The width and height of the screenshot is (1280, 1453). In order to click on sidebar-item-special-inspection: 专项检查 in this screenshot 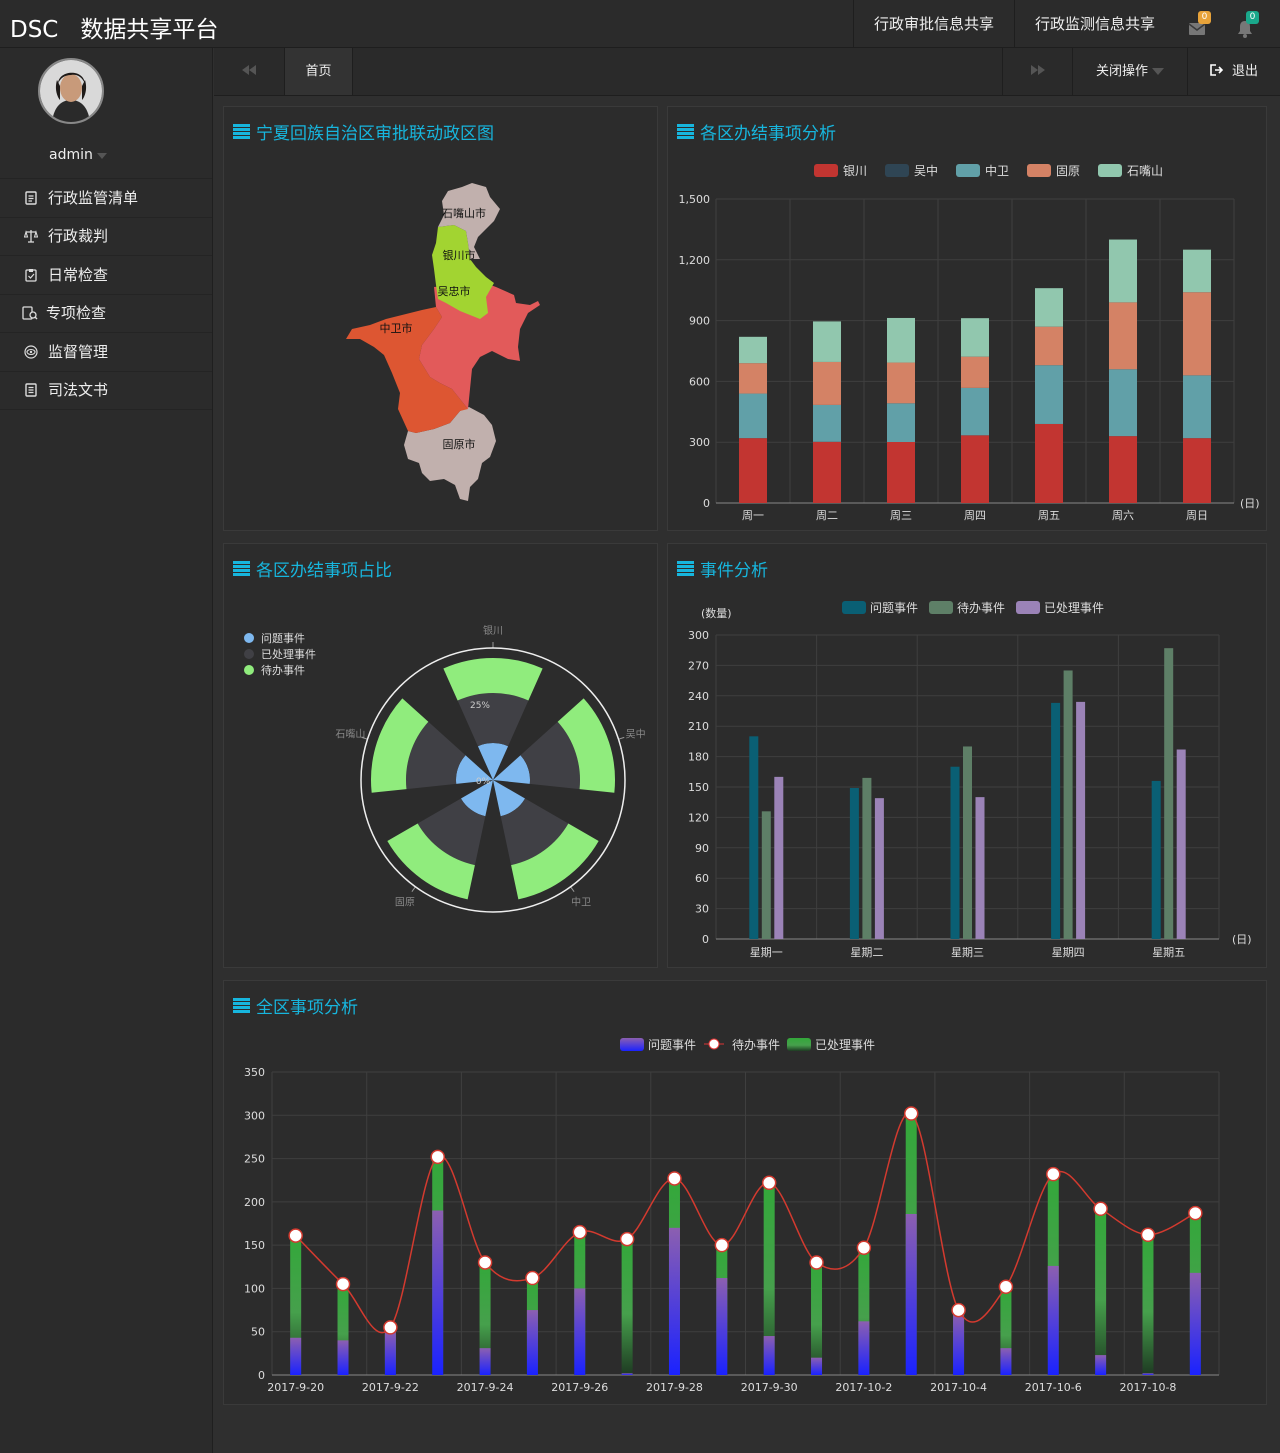, I will do `click(106, 314)`.